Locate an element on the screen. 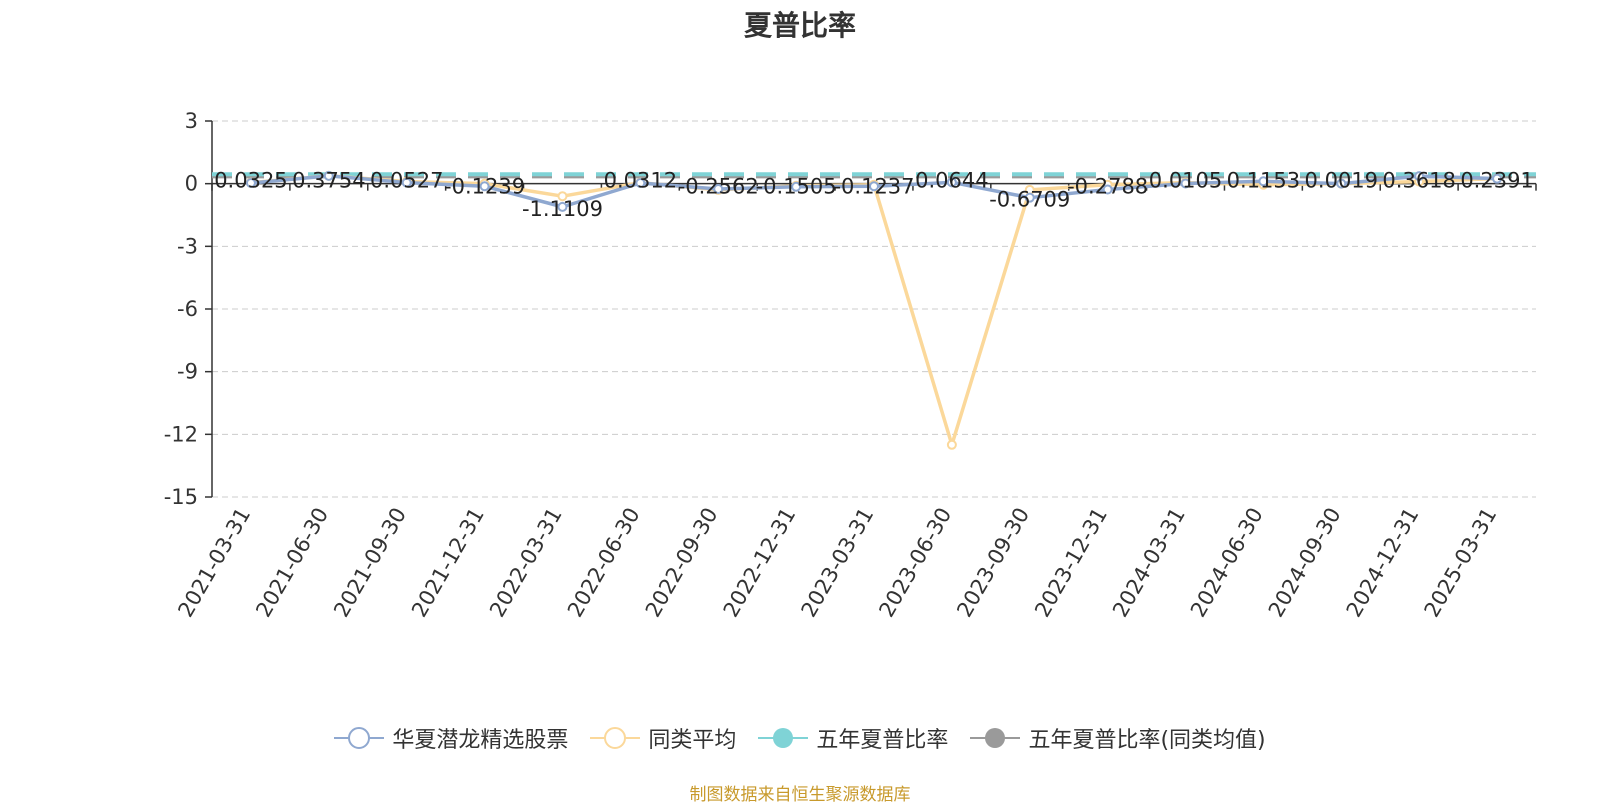 The width and height of the screenshot is (1600, 805). x-tick-label: 2022-09-30 is located at coordinates (682, 563).